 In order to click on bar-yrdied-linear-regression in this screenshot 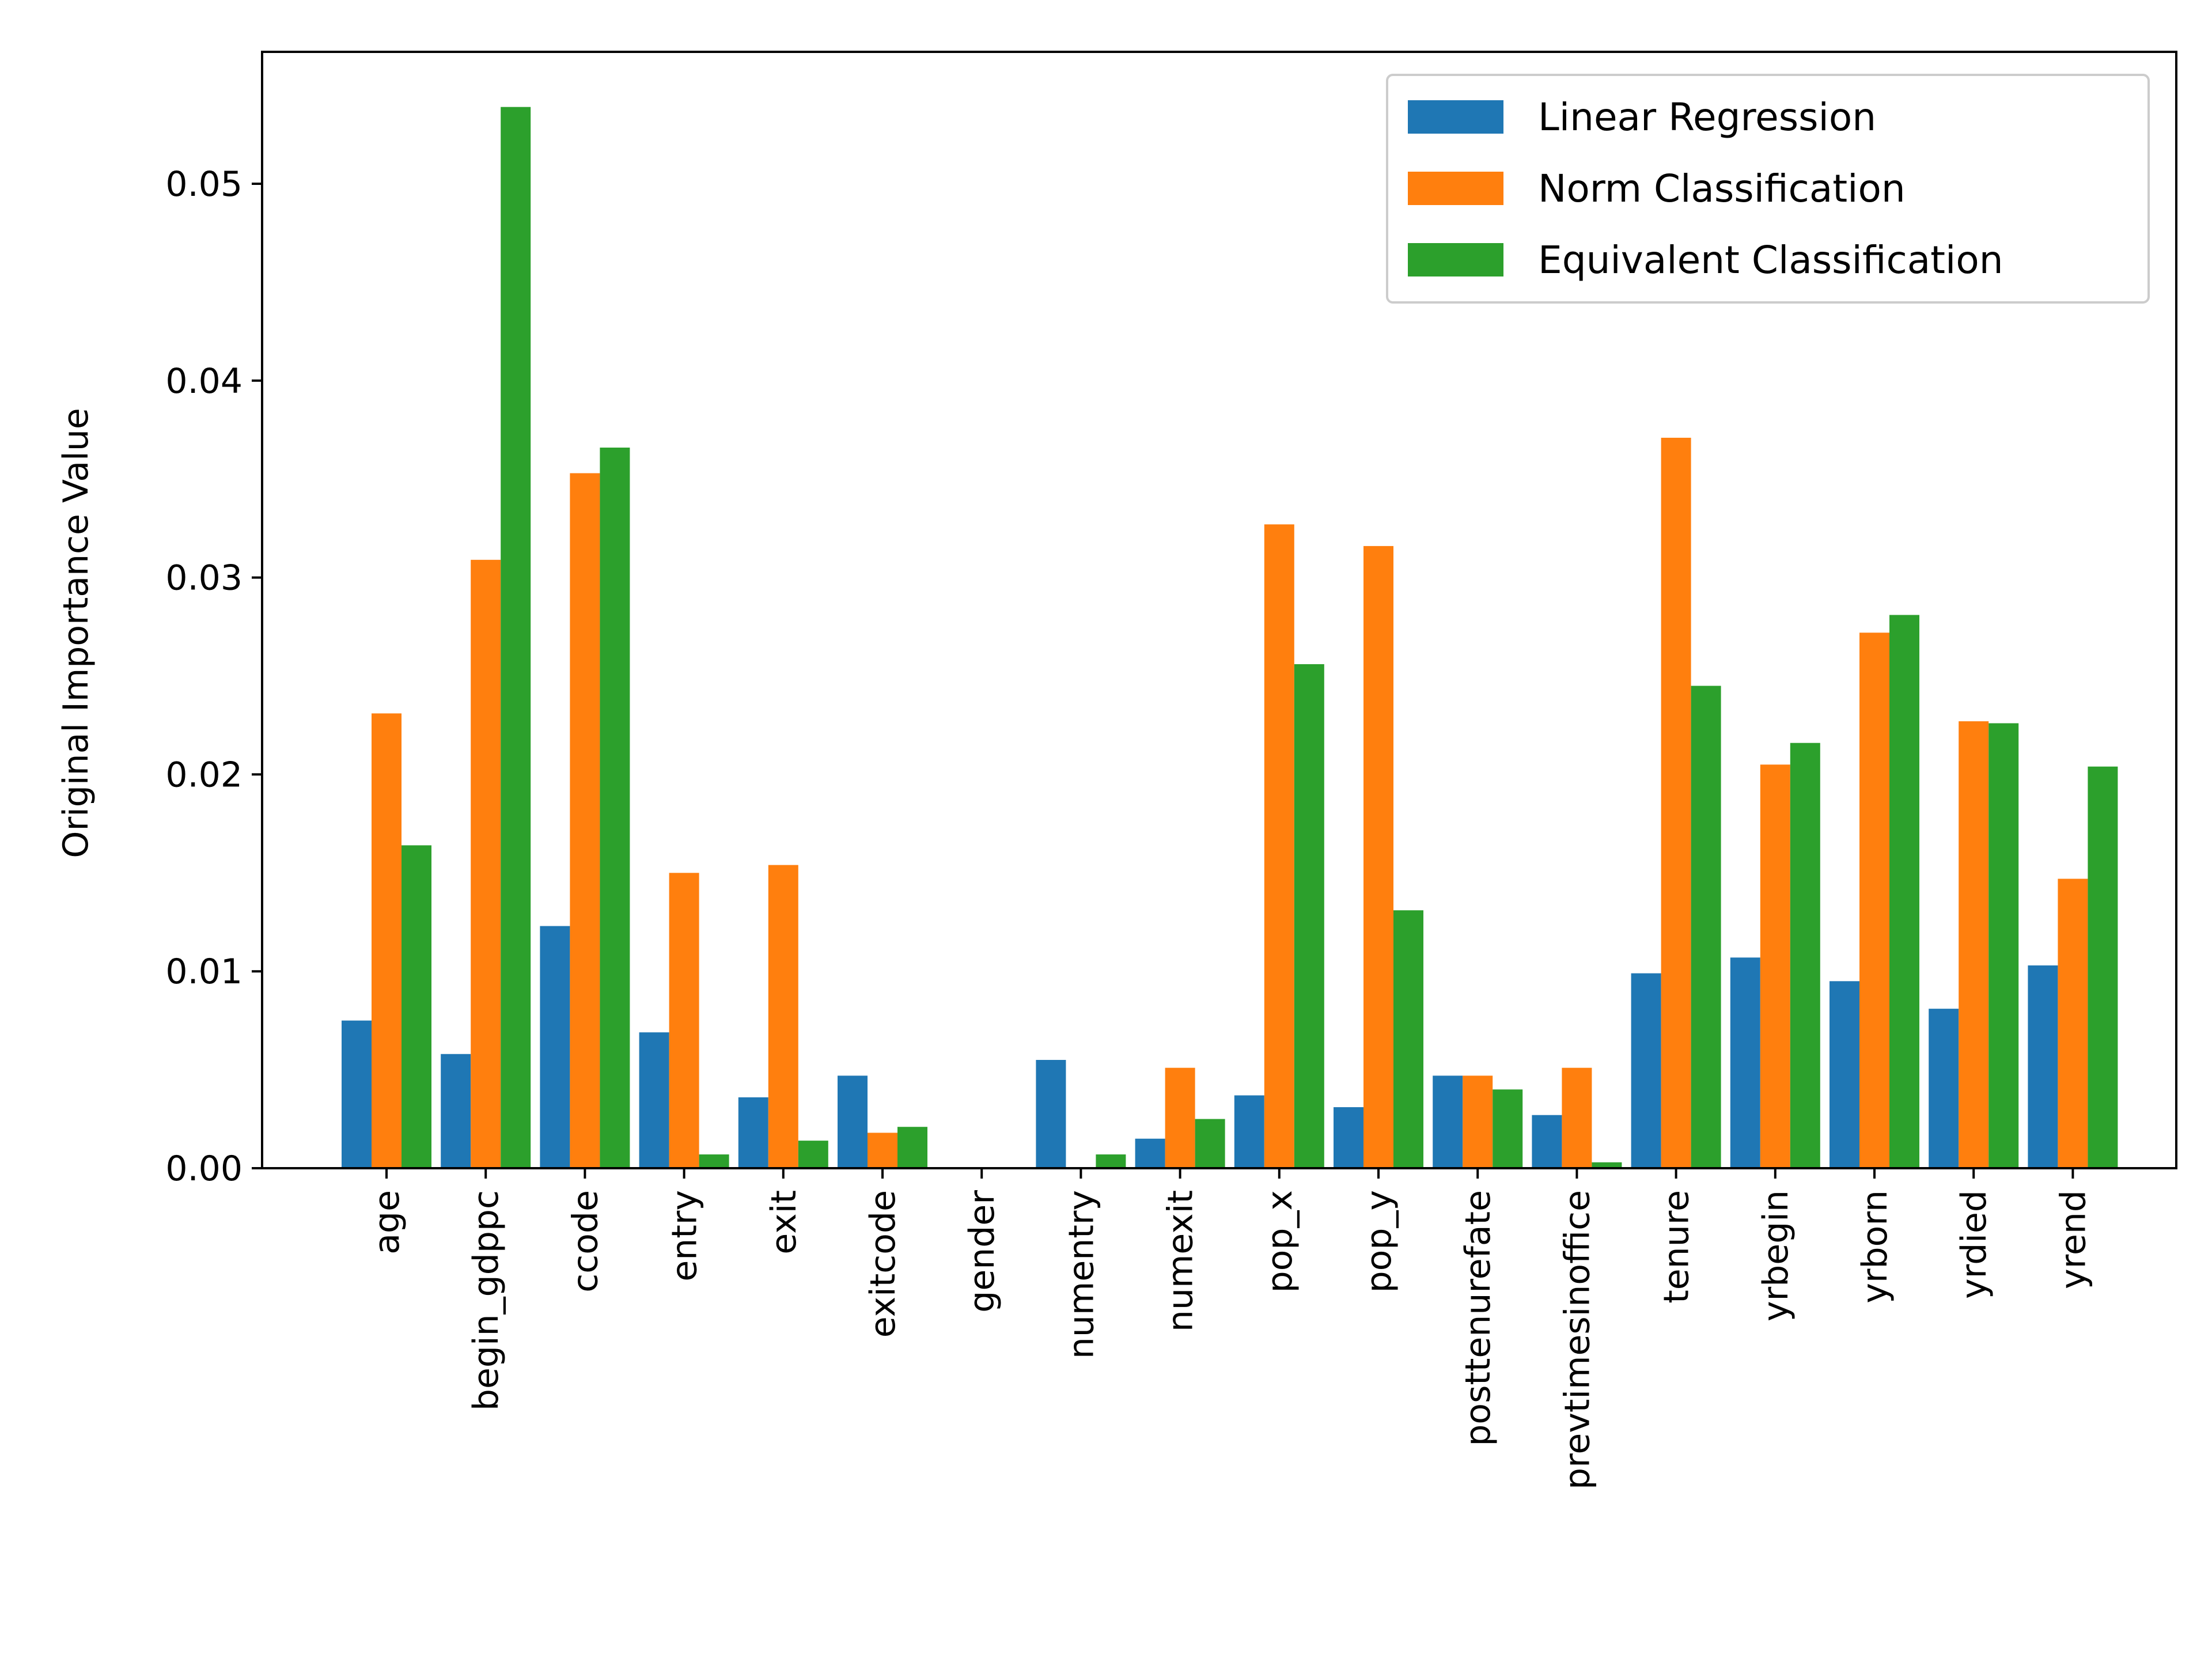, I will do `click(1944, 1088)`.